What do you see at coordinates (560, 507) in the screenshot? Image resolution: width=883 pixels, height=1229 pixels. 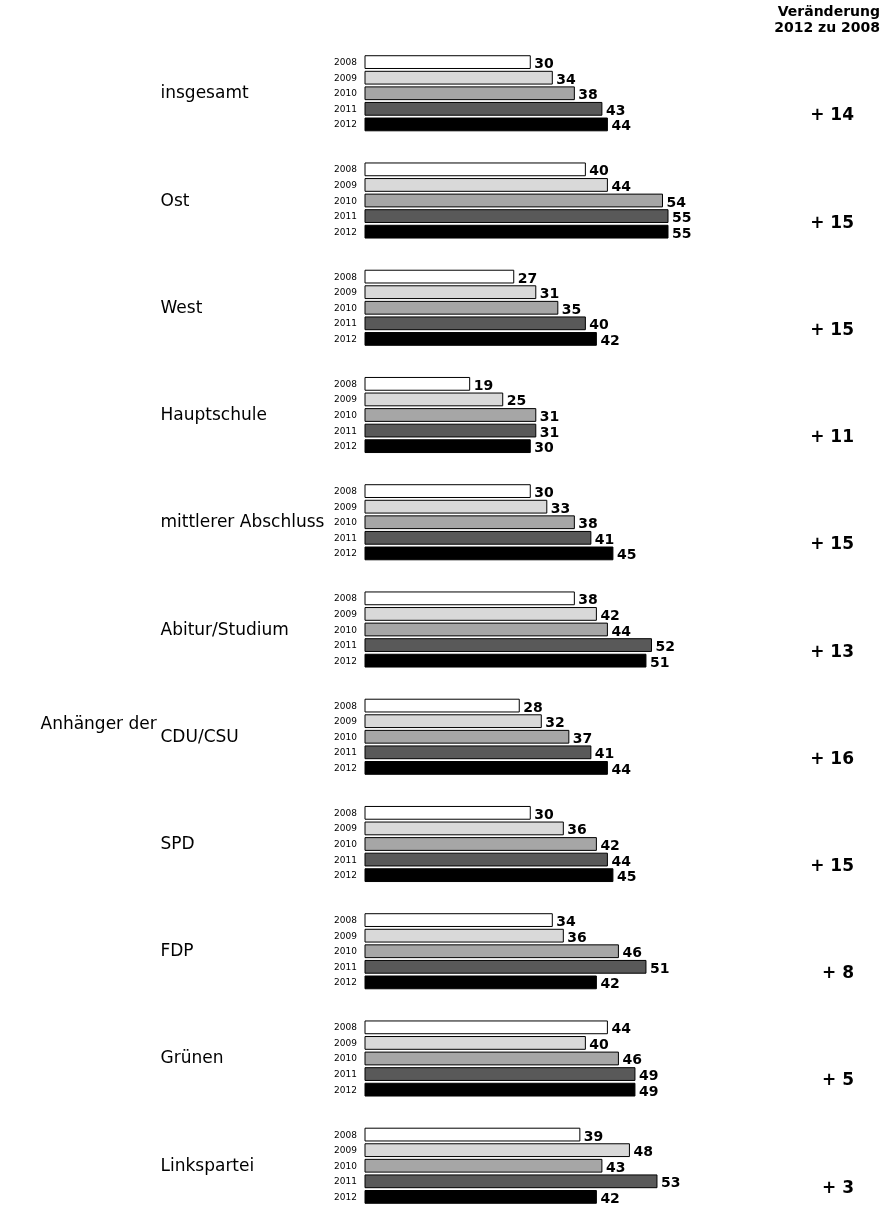 I see `data-label: 33` at bounding box center [560, 507].